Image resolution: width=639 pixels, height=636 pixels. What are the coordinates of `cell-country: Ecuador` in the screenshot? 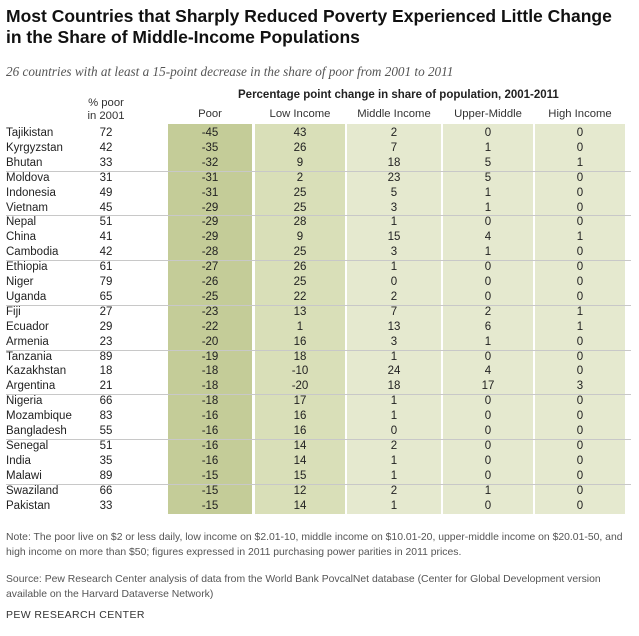 It's located at (27, 326).